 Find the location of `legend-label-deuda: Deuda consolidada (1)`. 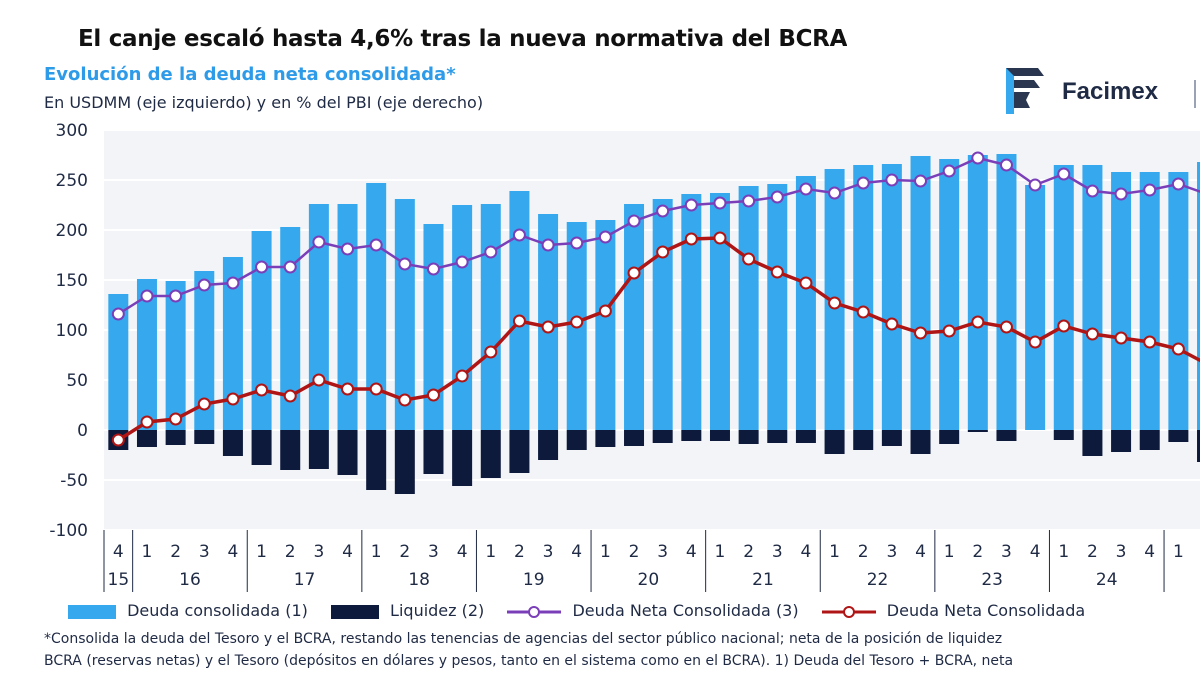

legend-label-deuda: Deuda consolidada (1) is located at coordinates (217, 610).